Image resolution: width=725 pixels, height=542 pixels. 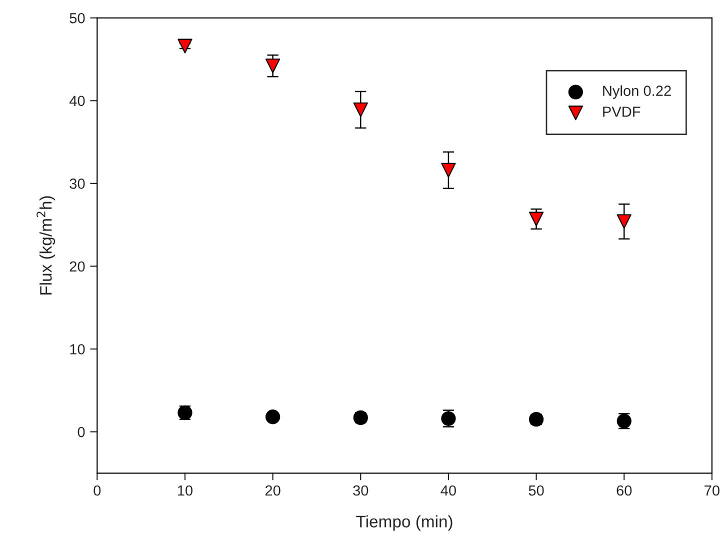 What do you see at coordinates (185, 490) in the screenshot?
I see `x-tick-label: 10` at bounding box center [185, 490].